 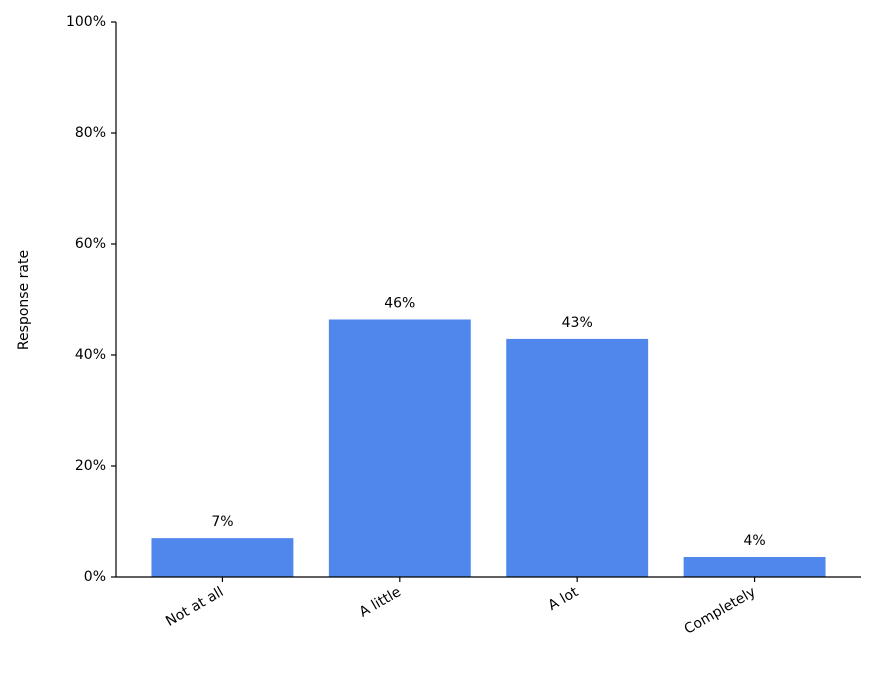 I want to click on value-label: 46%, so click(x=399, y=303).